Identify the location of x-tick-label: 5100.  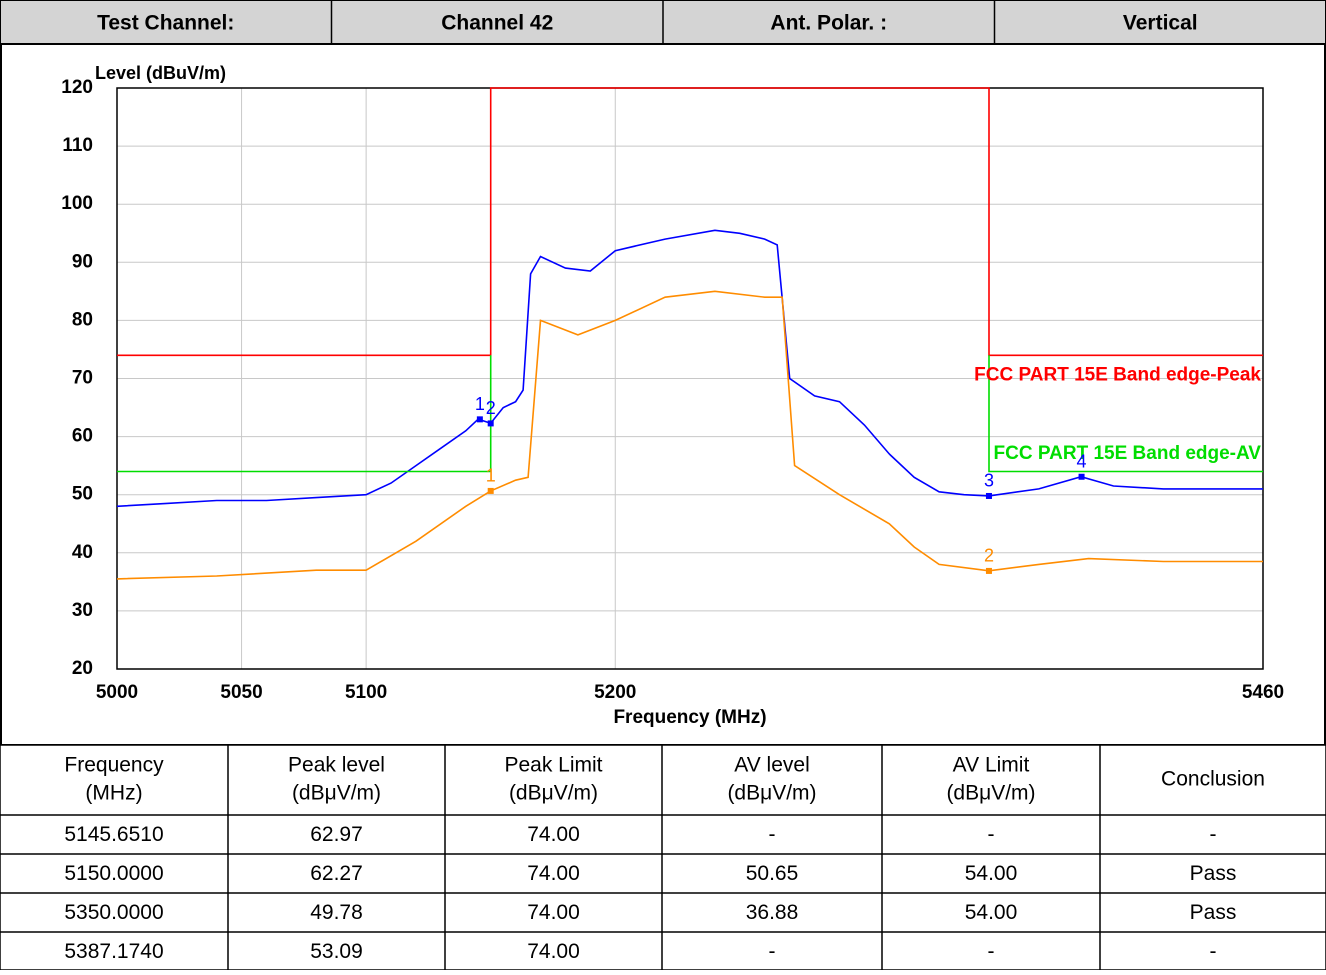
(366, 692).